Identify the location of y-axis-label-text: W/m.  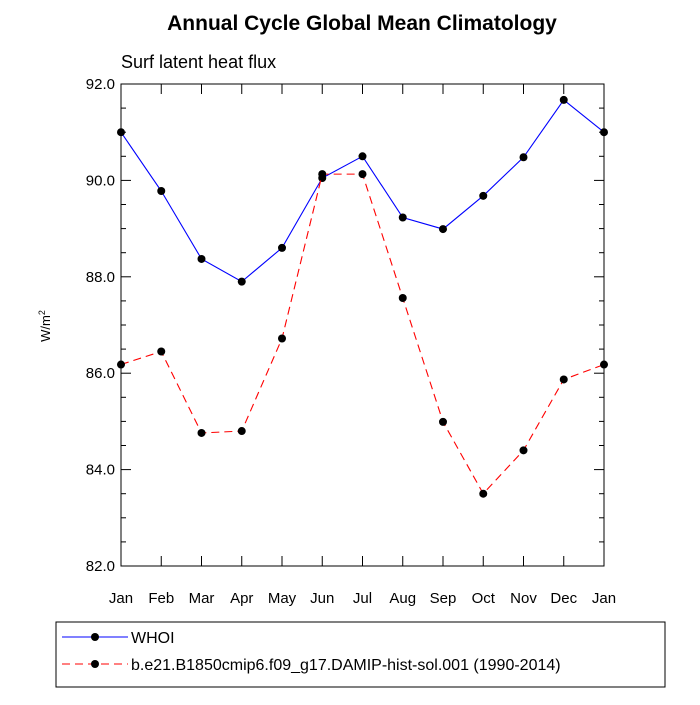
(45, 328).